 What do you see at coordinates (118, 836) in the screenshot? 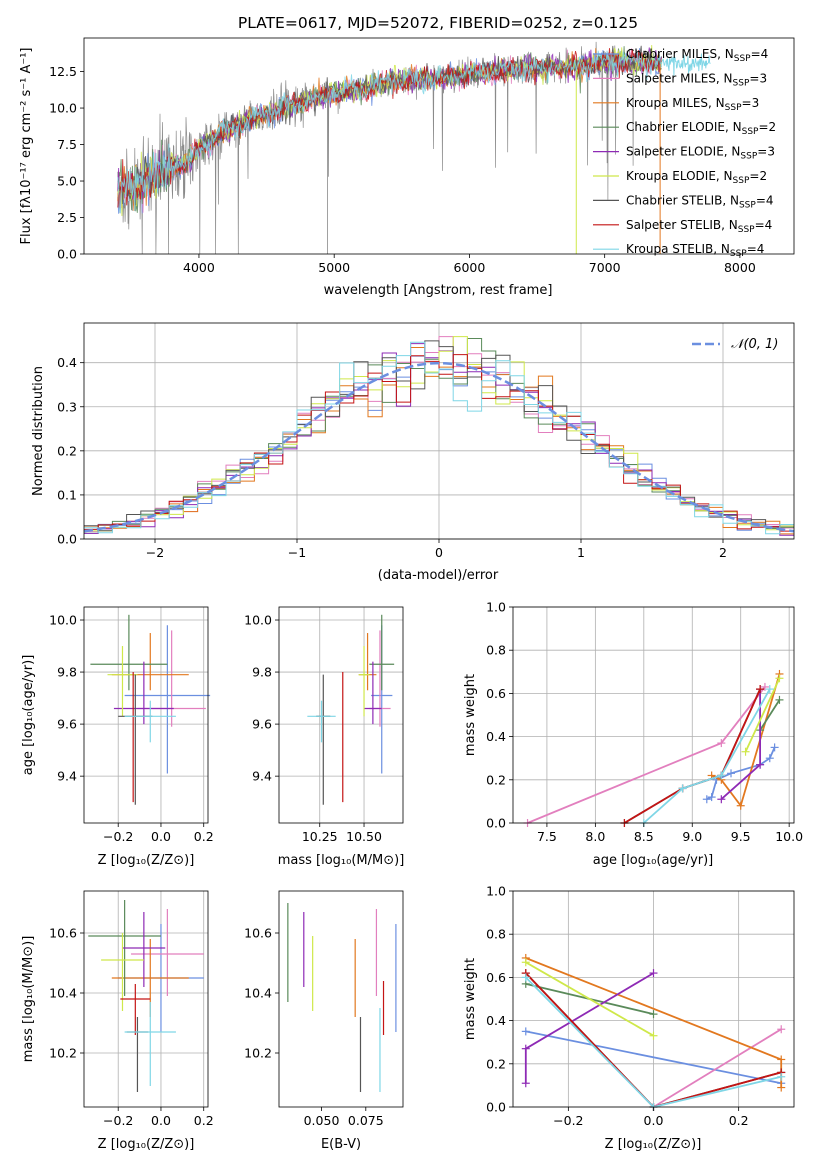
I see `z-age-xtick-label: −0.2` at bounding box center [118, 836].